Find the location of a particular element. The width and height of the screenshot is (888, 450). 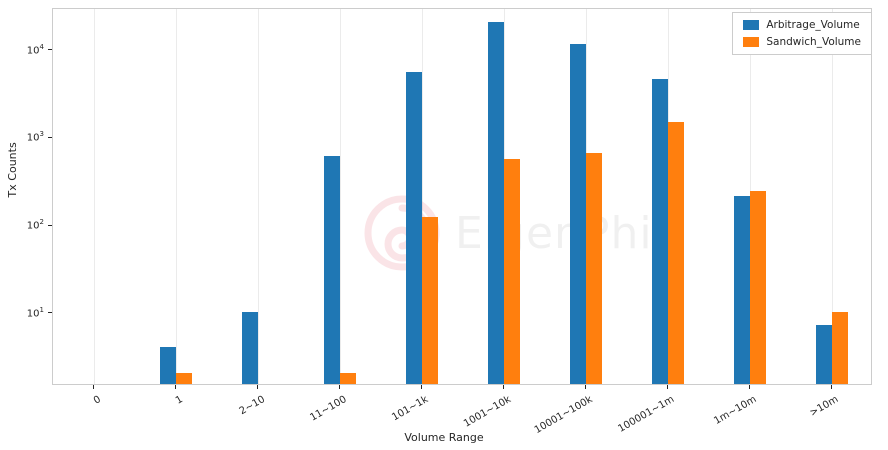

y-axis-label: Tx Counts is located at coordinates (12, 170).